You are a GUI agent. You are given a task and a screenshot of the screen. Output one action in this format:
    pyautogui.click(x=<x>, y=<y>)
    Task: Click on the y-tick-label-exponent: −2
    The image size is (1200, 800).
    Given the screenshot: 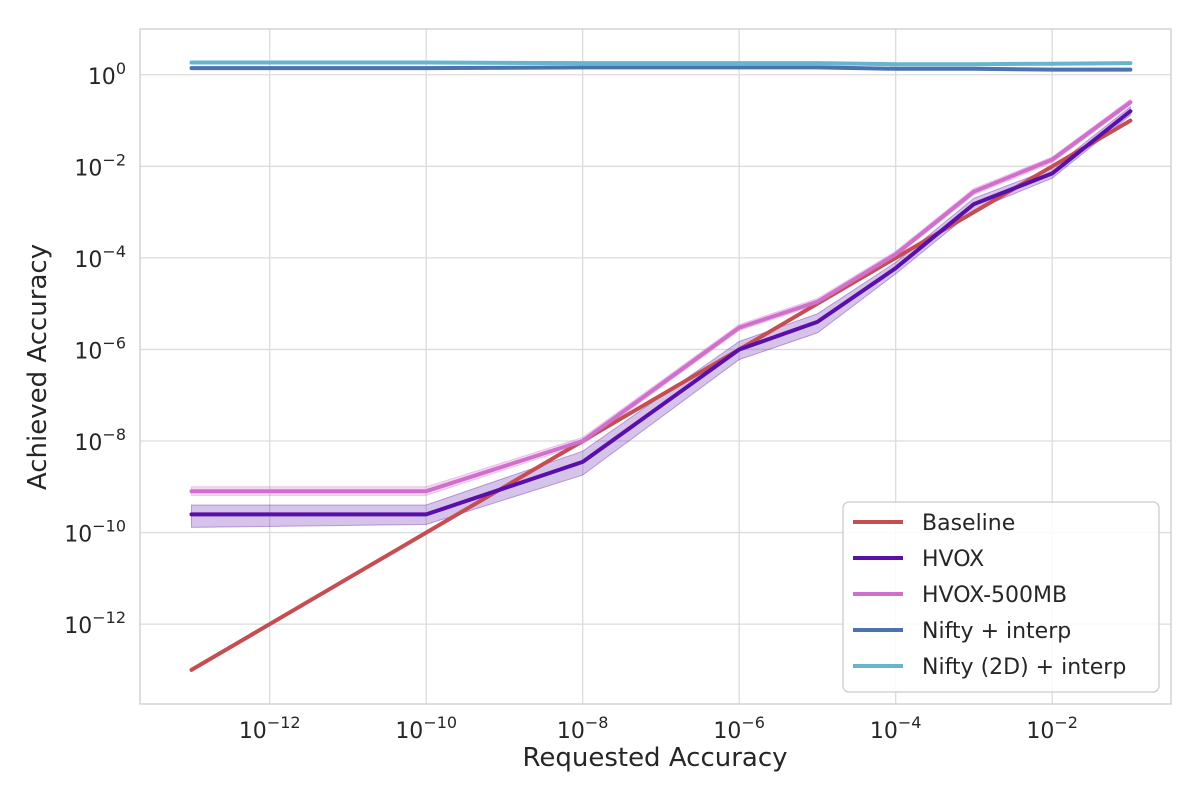 What is the action you would take?
    pyautogui.click(x=114, y=159)
    